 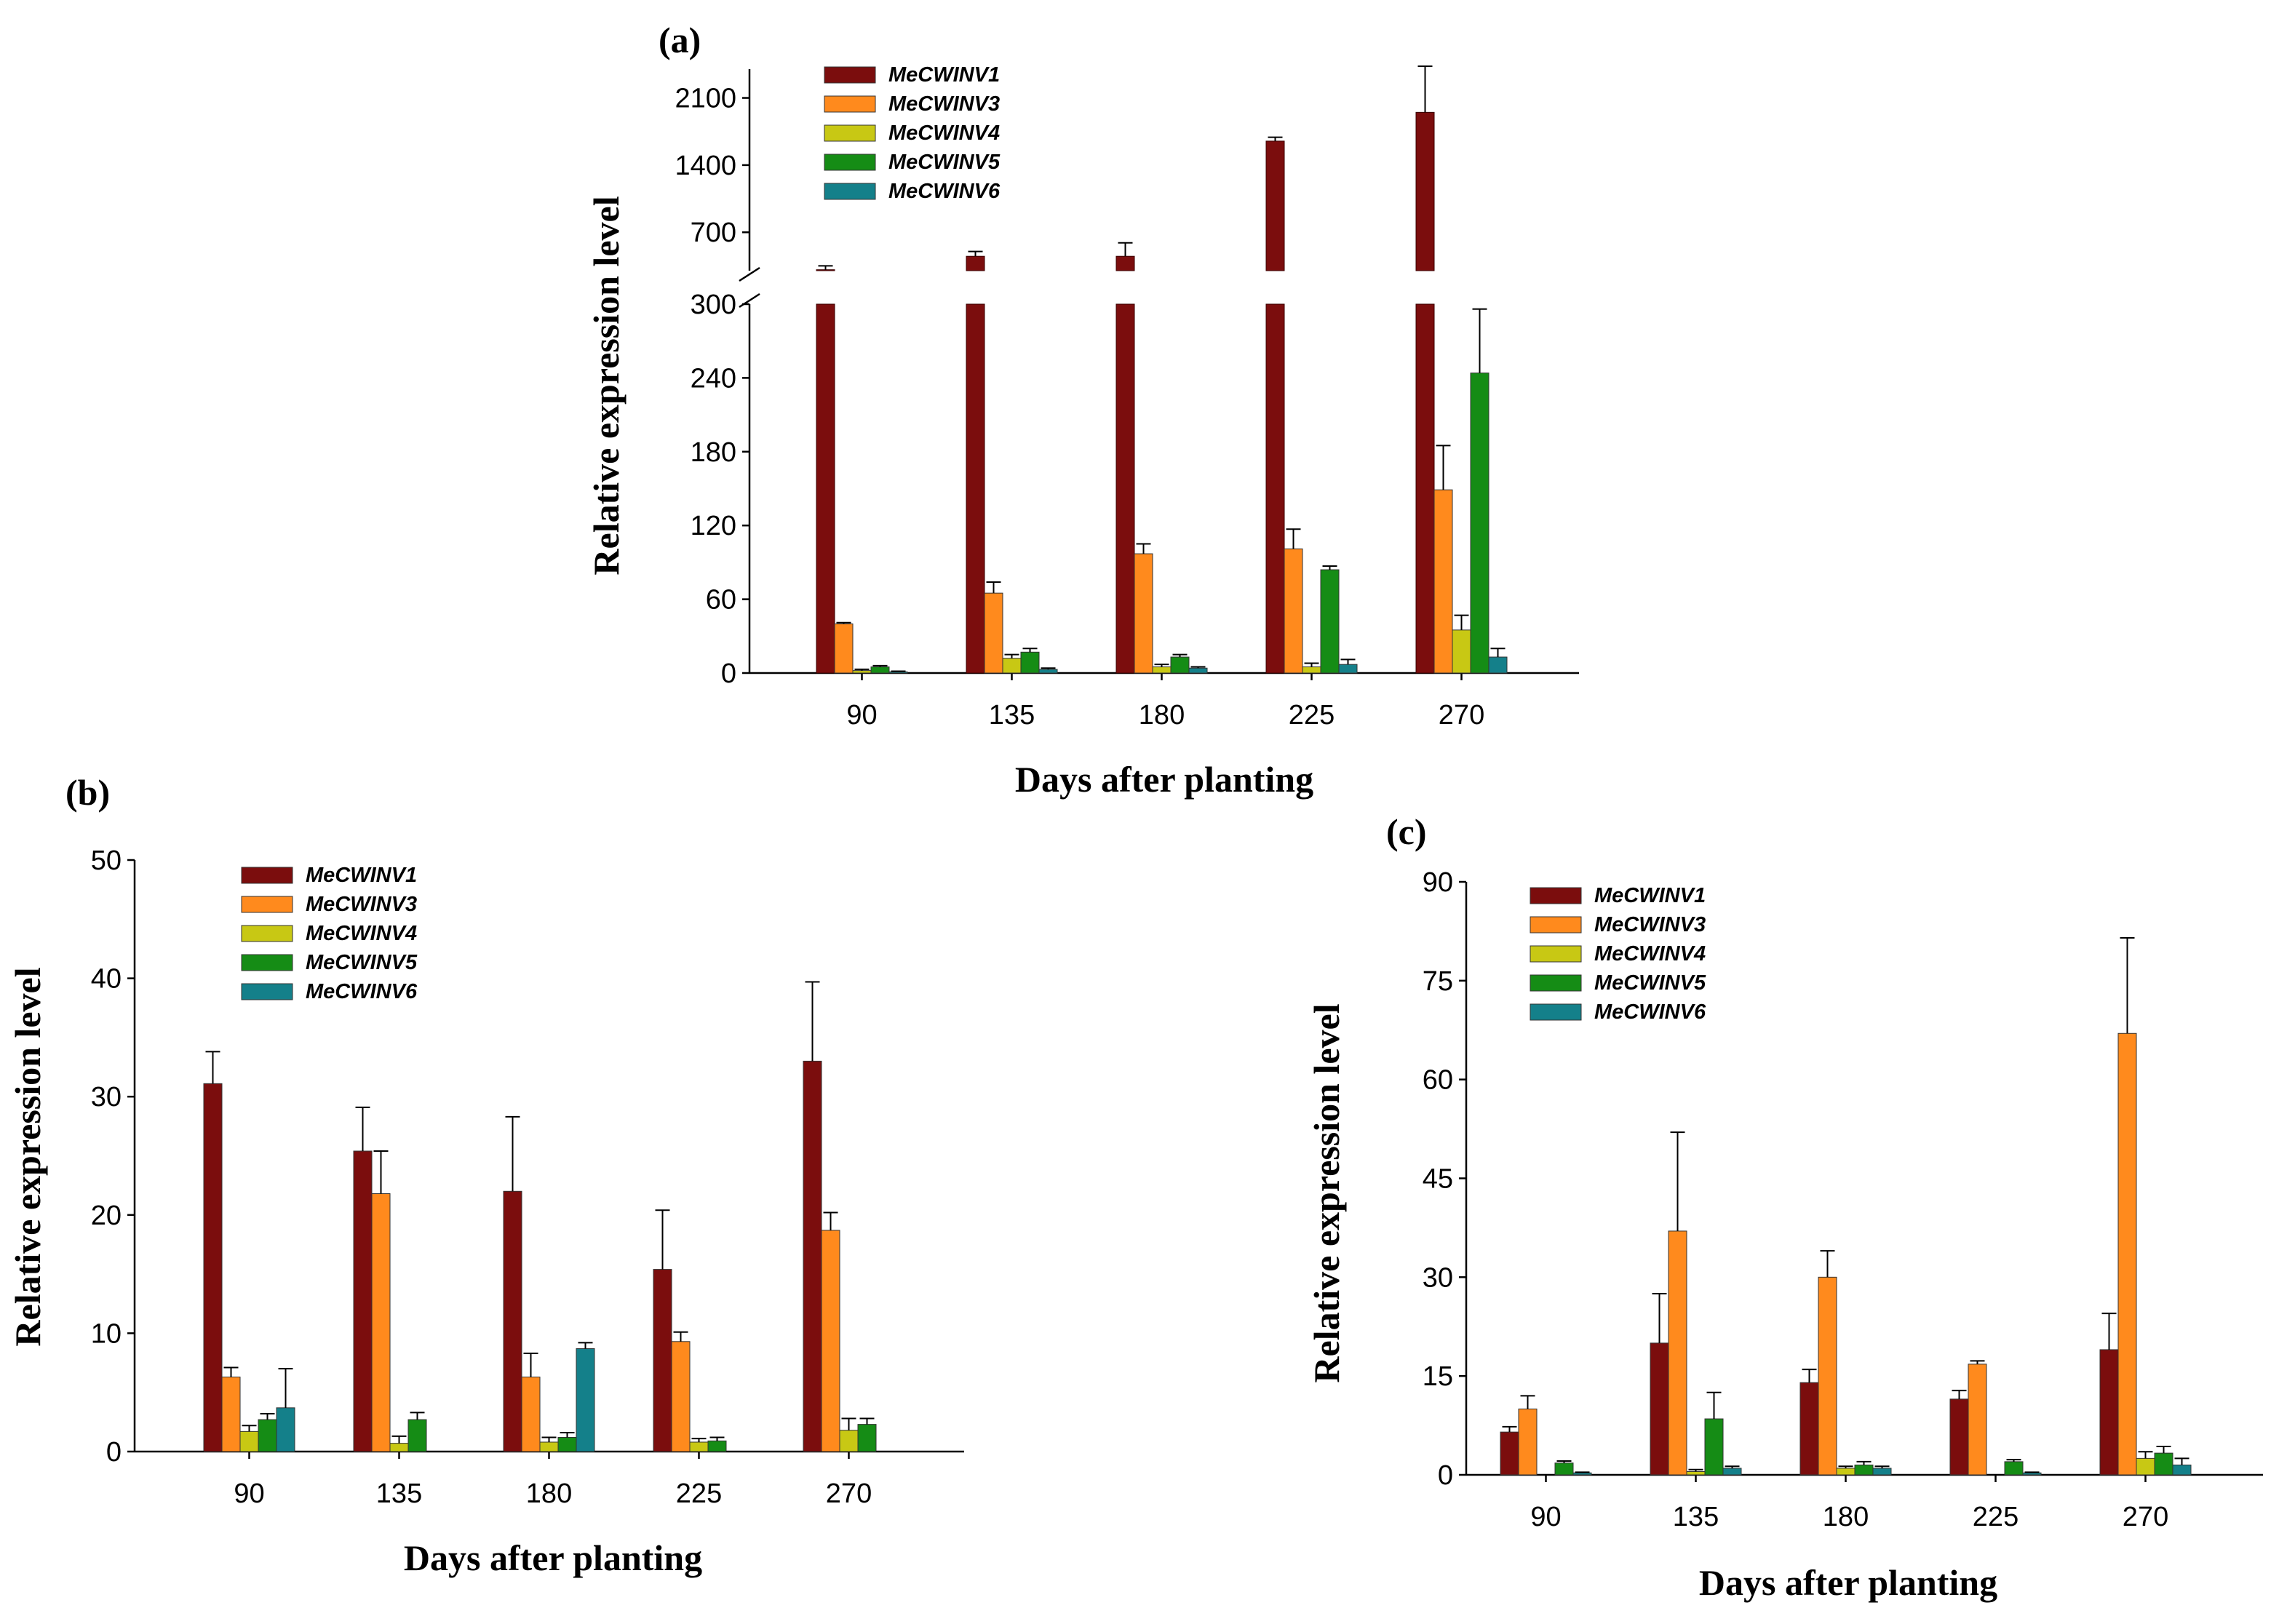 What do you see at coordinates (87, 792) in the screenshot?
I see `panel-label-b: (b)` at bounding box center [87, 792].